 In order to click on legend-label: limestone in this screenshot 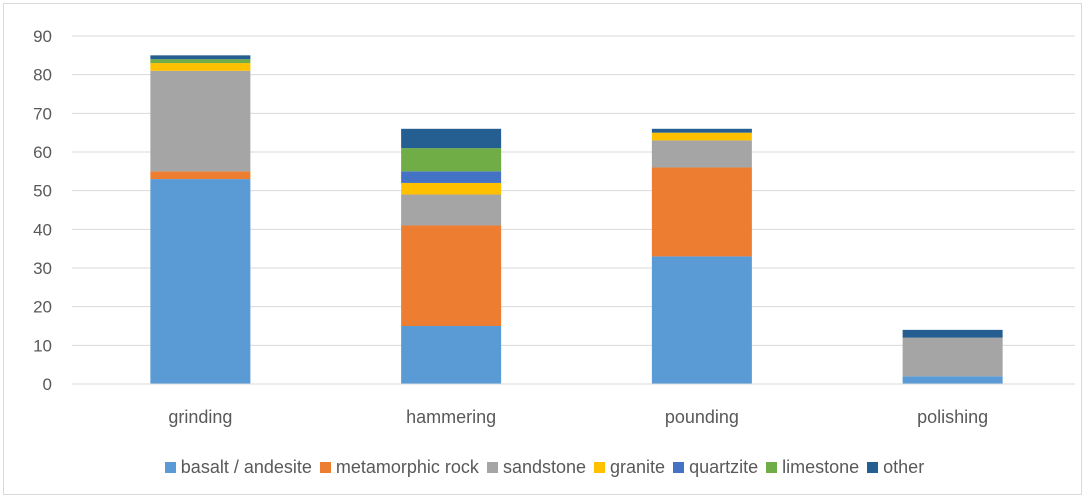, I will do `click(821, 466)`.